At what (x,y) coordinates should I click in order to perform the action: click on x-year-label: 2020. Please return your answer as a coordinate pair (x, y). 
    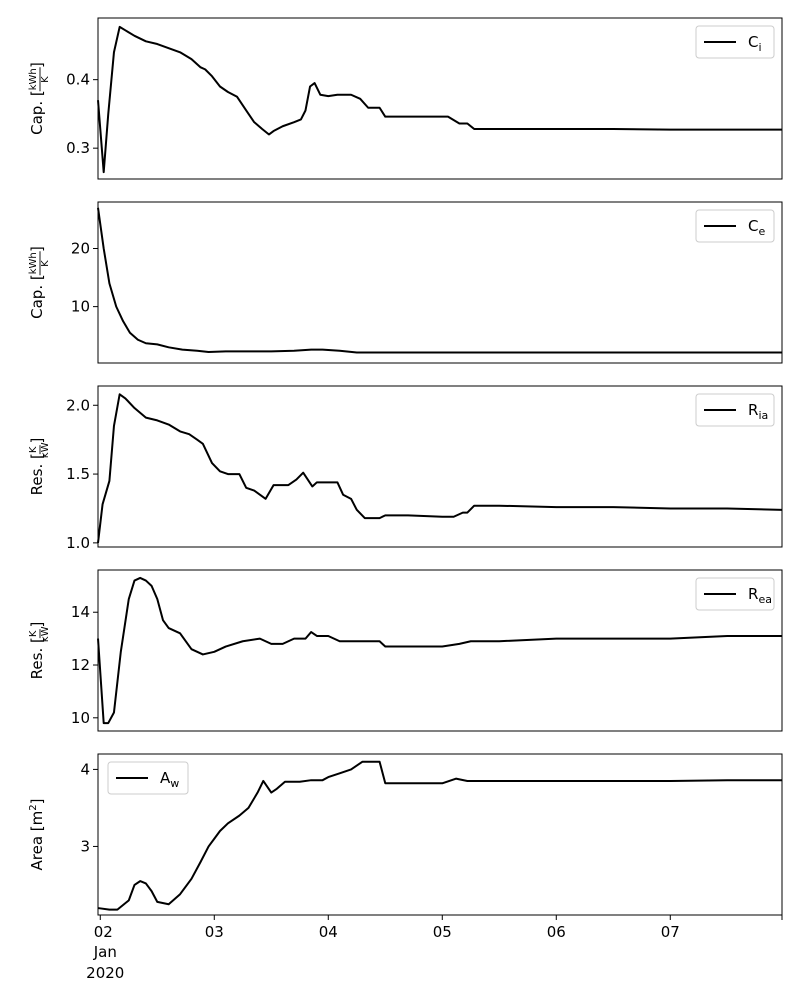
    Looking at the image, I should click on (105, 973).